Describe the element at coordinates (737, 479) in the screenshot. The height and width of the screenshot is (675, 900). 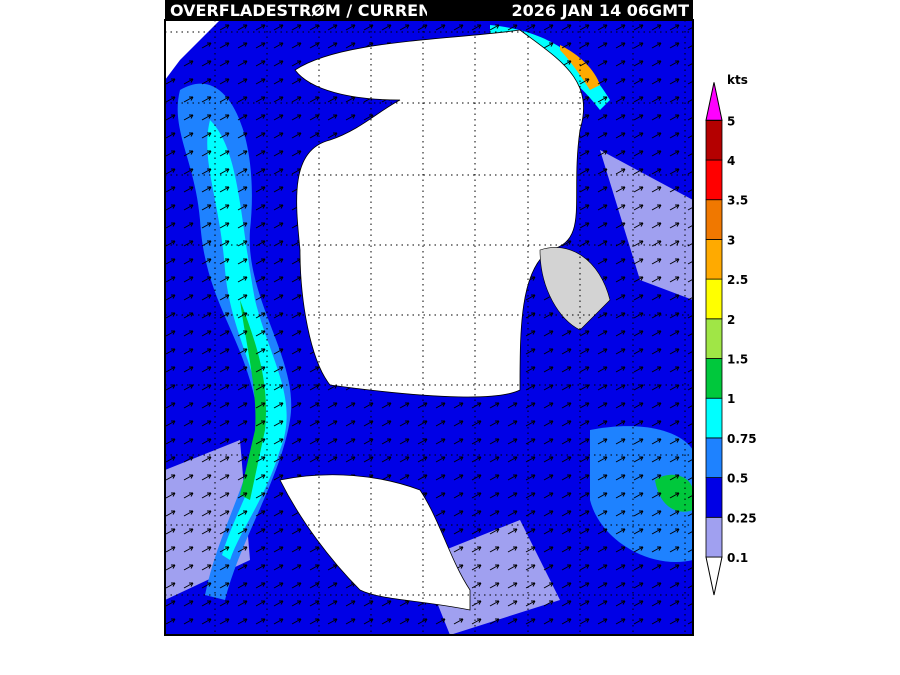
I see `colorbar-label: 0.5` at that location.